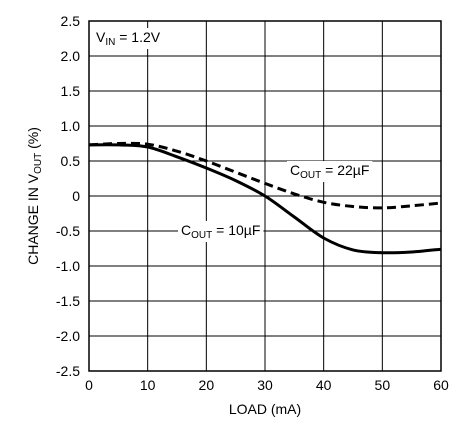  Describe the element at coordinates (68, 266) in the screenshot. I see `y-tick-label: -1.0` at that location.